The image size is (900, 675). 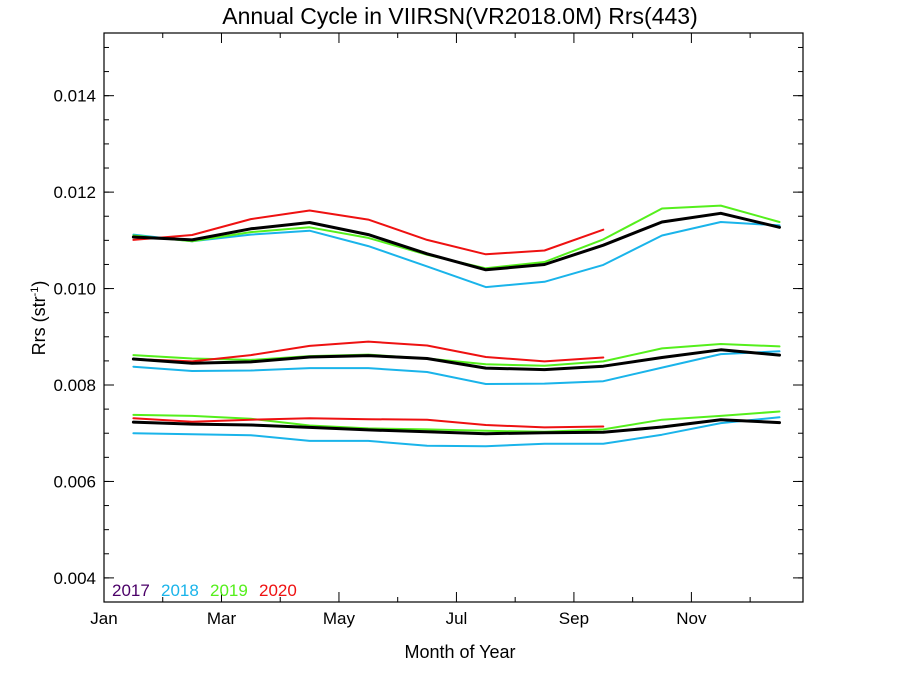 I want to click on y-axis-label-close: ), so click(x=39, y=284).